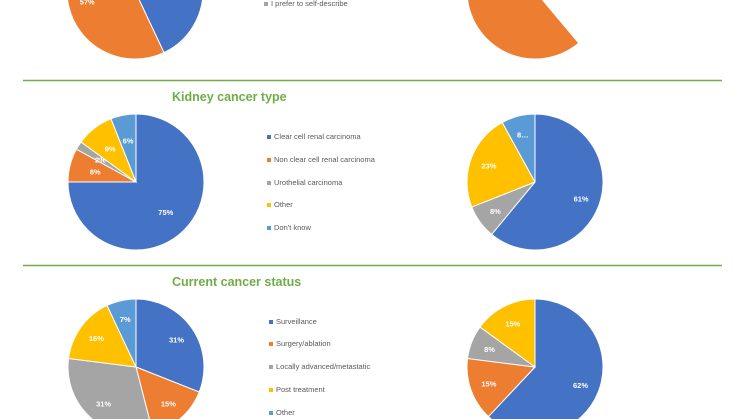 The image size is (746, 419). What do you see at coordinates (110, 149) in the screenshot?
I see `pie-data-label: 9%` at bounding box center [110, 149].